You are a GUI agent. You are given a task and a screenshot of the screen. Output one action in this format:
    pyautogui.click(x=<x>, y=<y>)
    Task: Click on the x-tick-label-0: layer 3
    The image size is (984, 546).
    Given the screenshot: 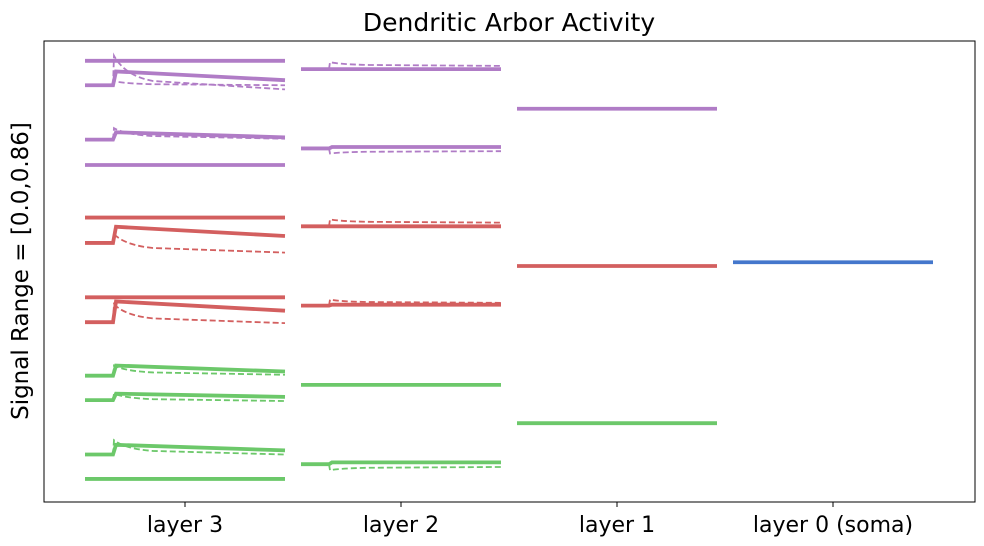 What is the action you would take?
    pyautogui.click(x=185, y=525)
    